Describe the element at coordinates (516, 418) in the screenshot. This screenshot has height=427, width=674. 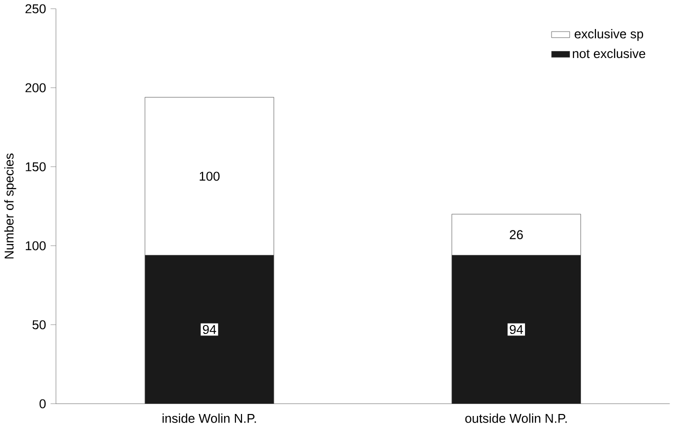
I see `x-tick-label: outside Wolin N.P.` at that location.